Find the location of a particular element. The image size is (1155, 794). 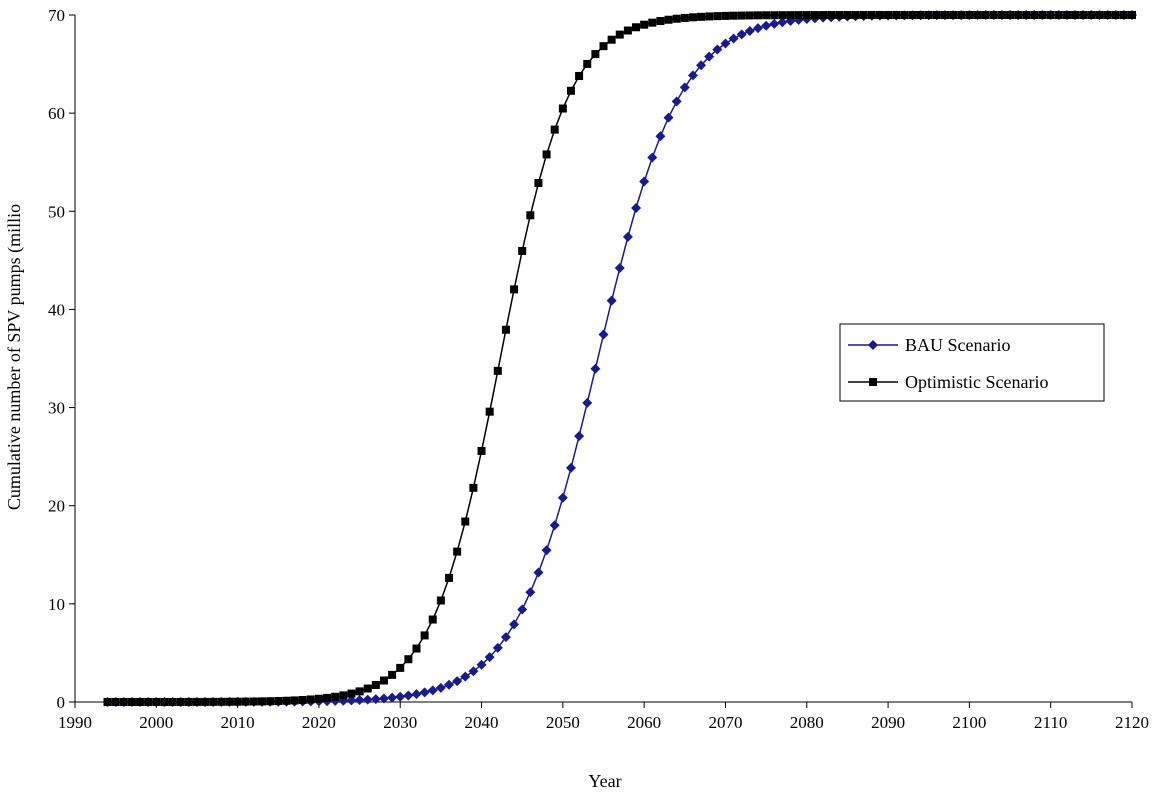

x-tick-label: 2010 is located at coordinates (238, 722).